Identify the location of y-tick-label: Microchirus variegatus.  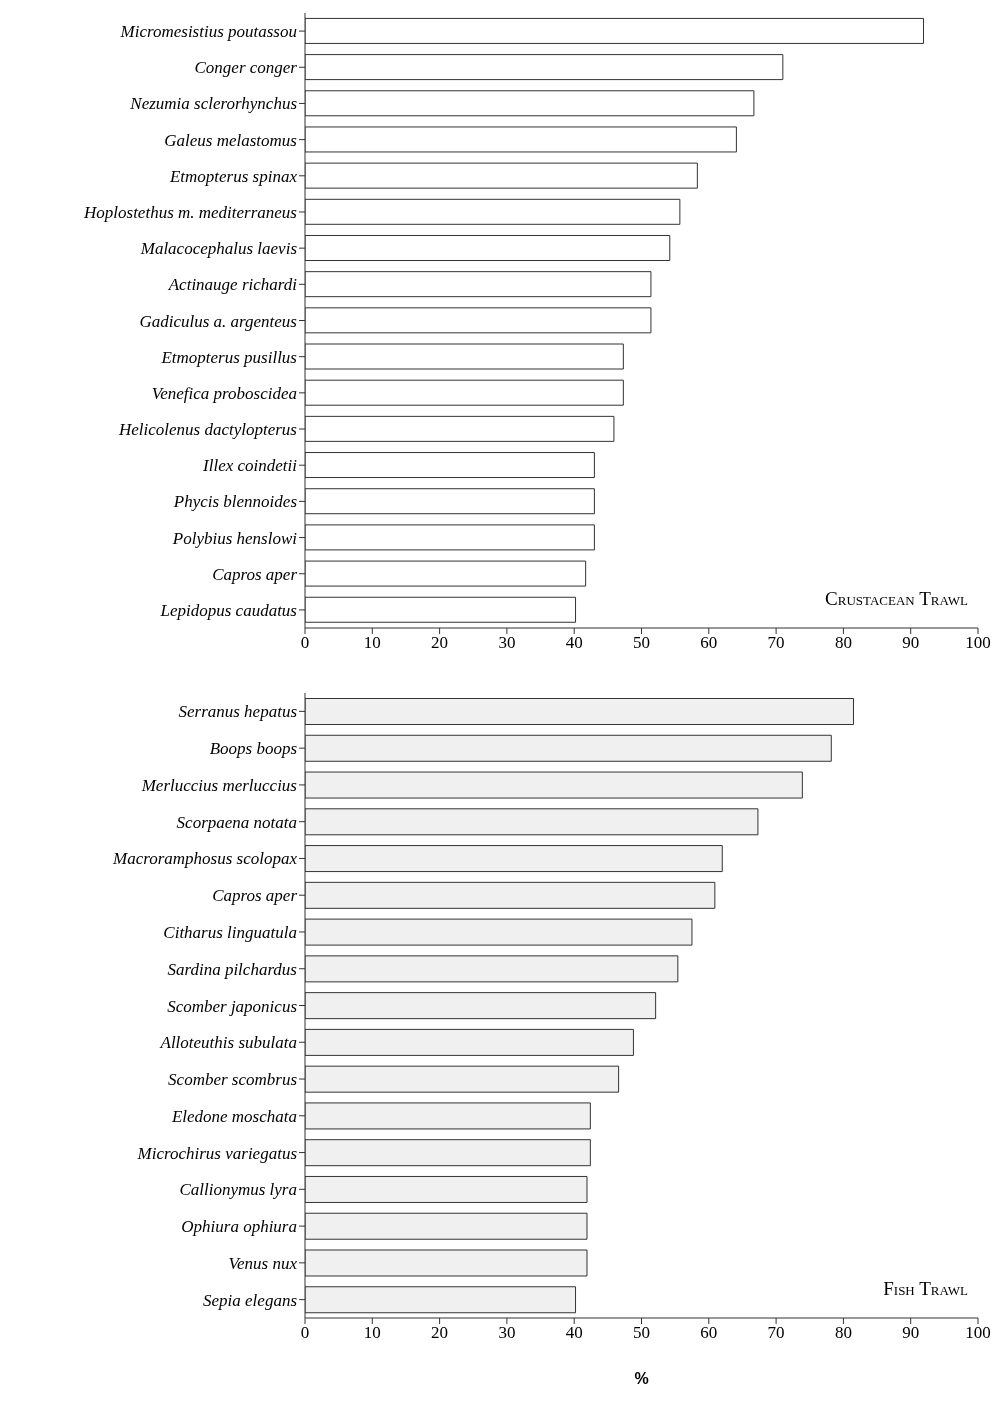
(217, 1153).